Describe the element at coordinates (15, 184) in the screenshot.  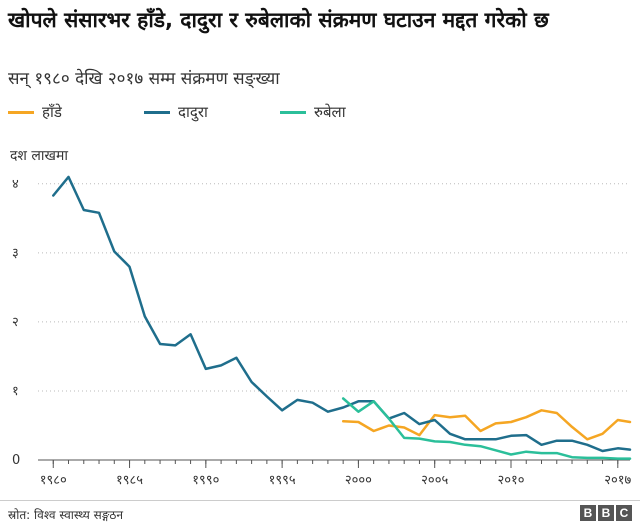
I see `y-tick-label: ४` at that location.